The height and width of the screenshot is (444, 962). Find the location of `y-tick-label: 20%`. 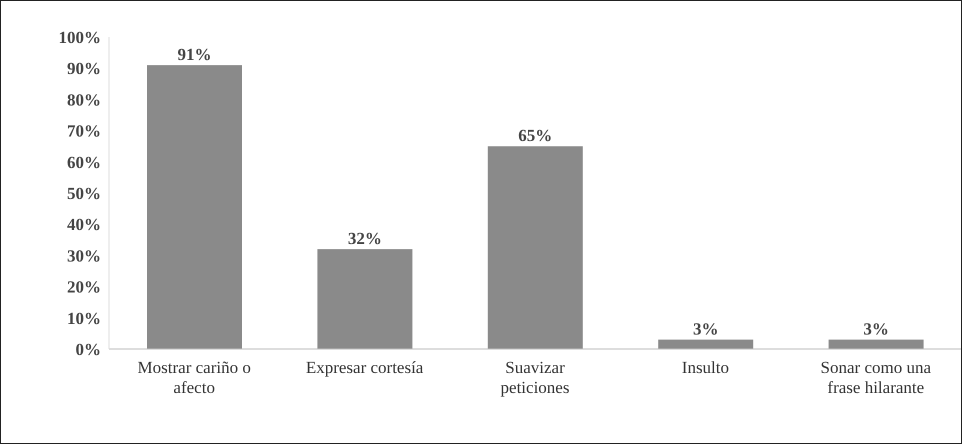

y-tick-label: 20% is located at coordinates (84, 287).